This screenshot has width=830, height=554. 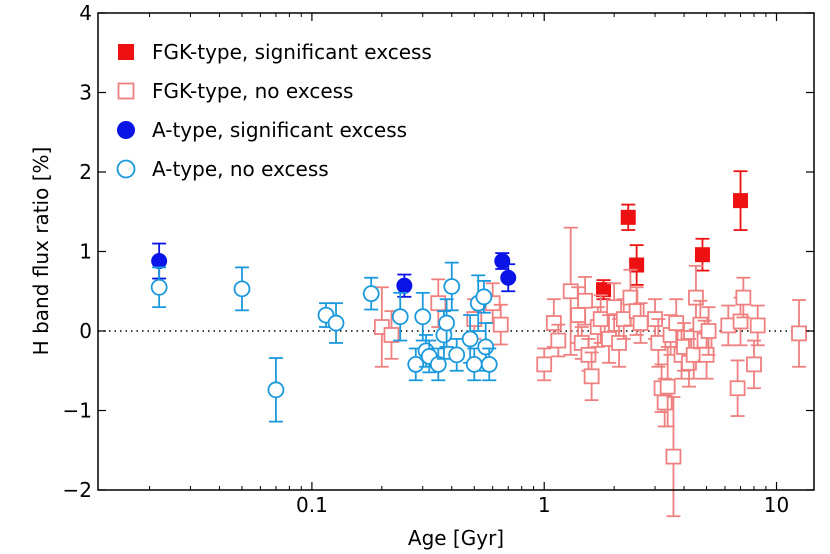 I want to click on legend-item: FGK-type, significant excess, so click(x=275, y=52).